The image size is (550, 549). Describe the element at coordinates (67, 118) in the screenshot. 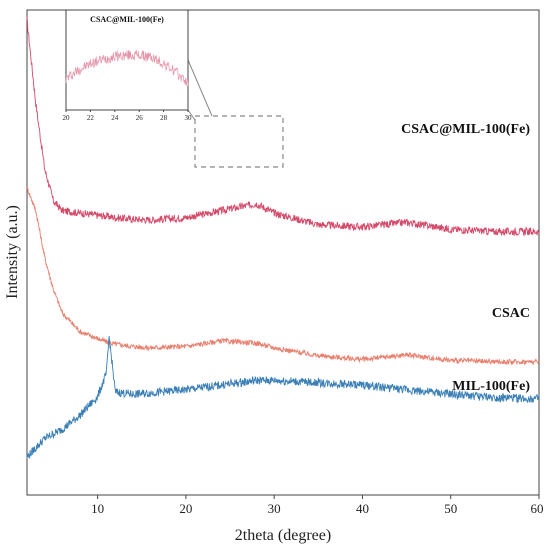

I see `inset-x-tick-label: 20` at that location.